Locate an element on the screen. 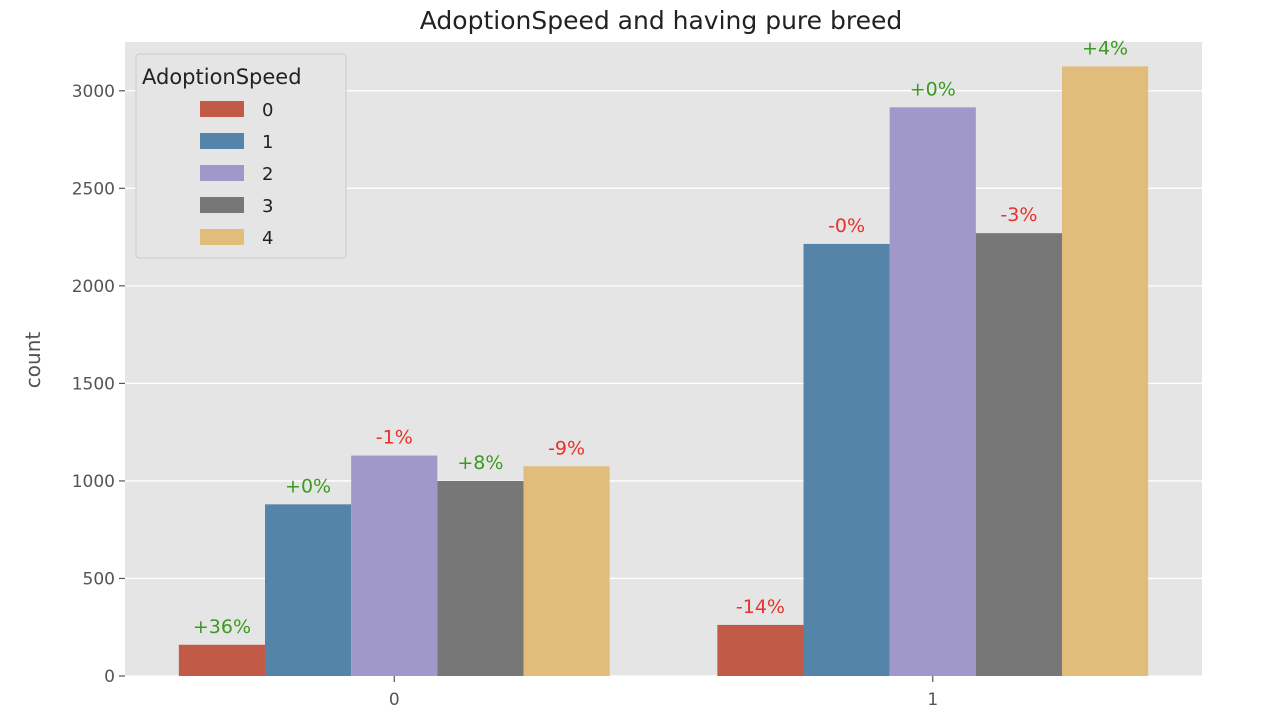  bar-label-cat0-speed1: +0% is located at coordinates (308, 486).